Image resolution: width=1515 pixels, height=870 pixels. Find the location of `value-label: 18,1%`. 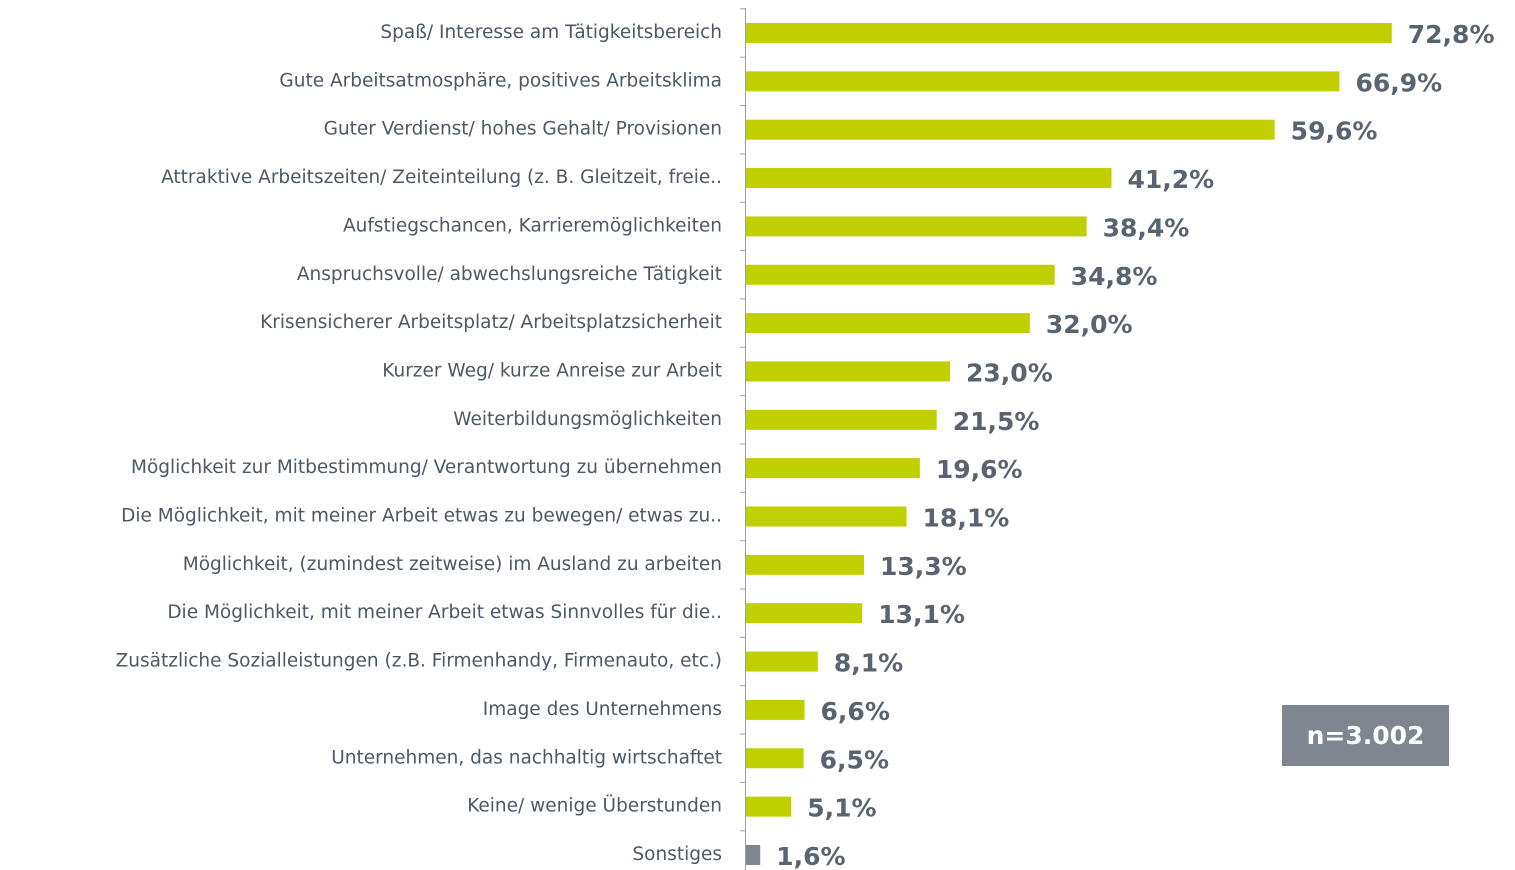

value-label: 18,1% is located at coordinates (966, 518).